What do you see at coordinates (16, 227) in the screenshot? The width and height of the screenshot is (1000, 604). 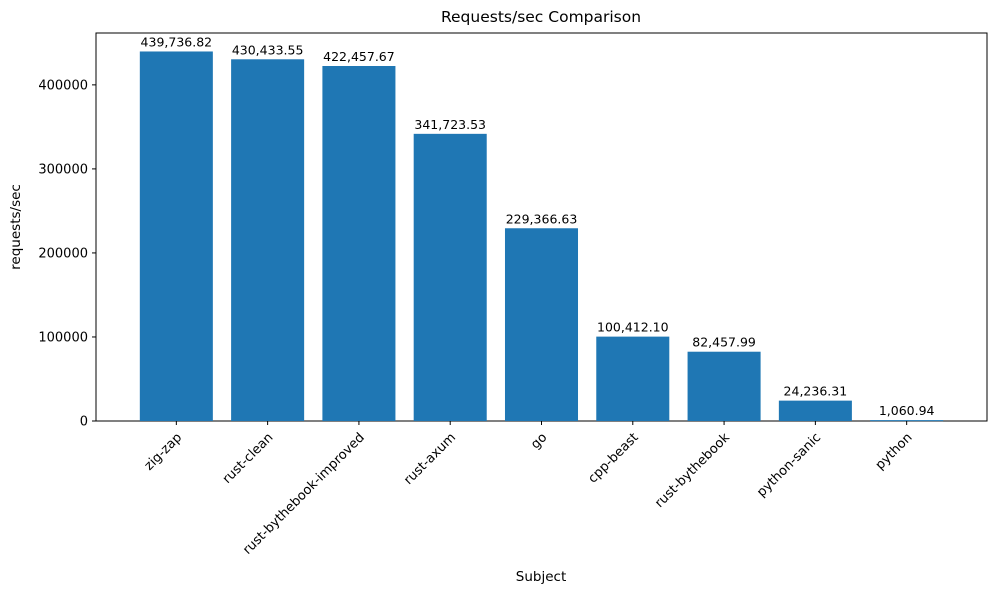 I see `y-axis-label: requests/sec` at bounding box center [16, 227].